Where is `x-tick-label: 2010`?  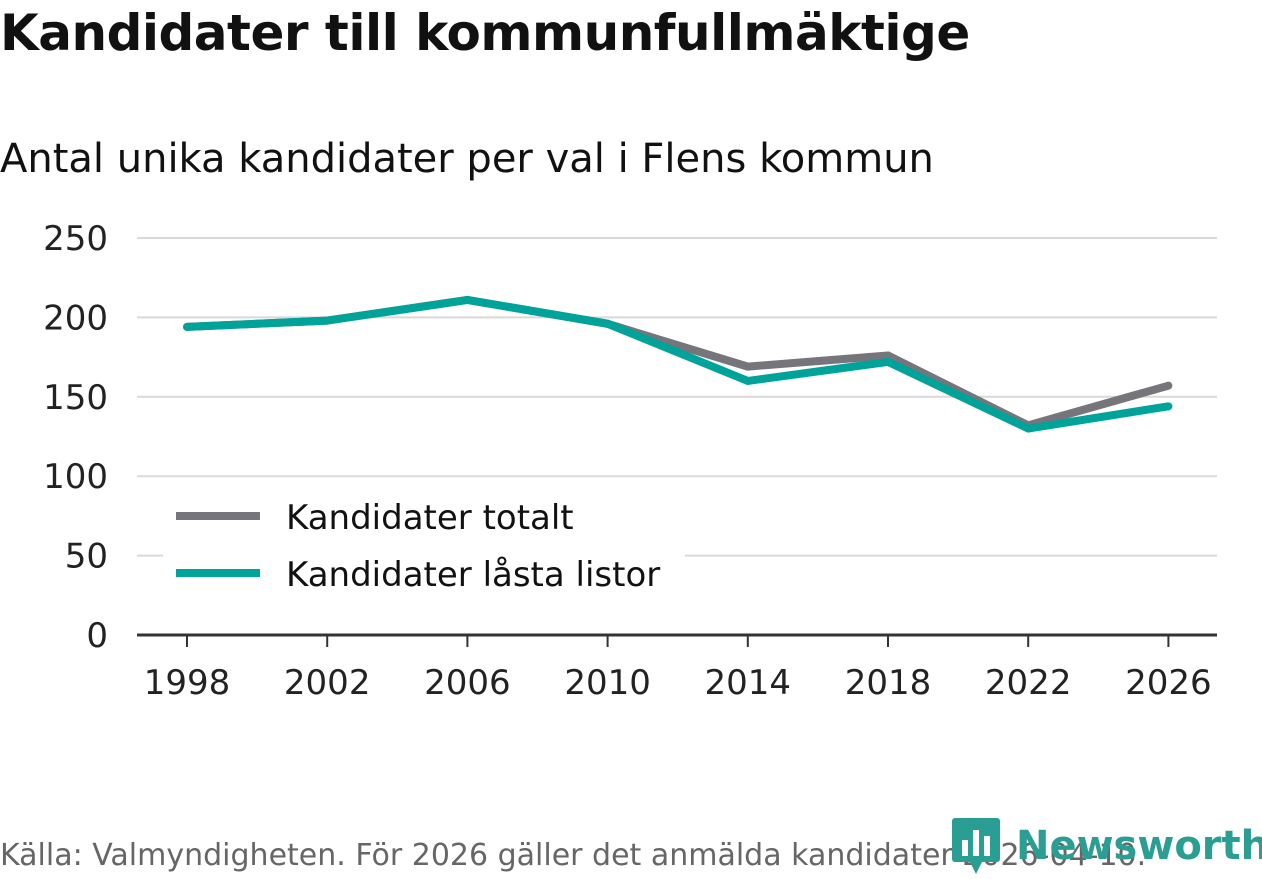
x-tick-label: 2010 is located at coordinates (607, 683).